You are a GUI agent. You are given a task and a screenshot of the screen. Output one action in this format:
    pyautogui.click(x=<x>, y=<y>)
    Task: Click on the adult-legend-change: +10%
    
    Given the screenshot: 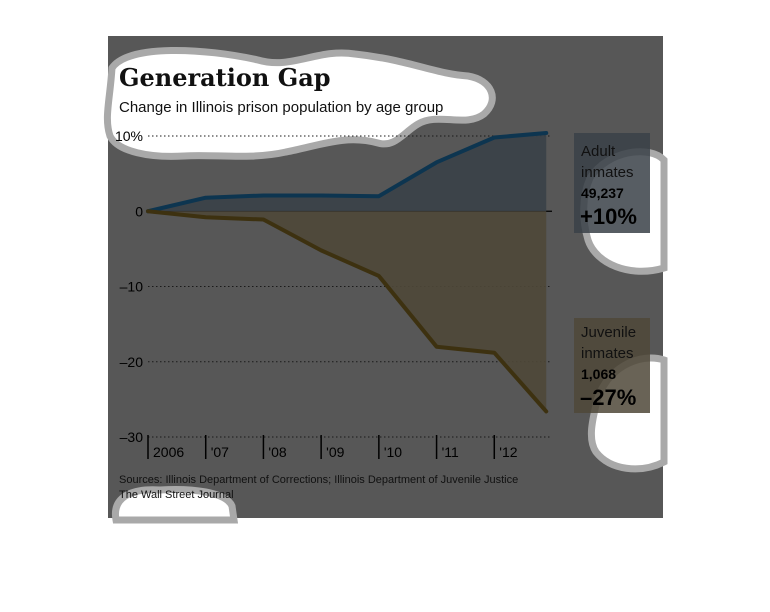 What is the action you would take?
    pyautogui.click(x=608, y=216)
    